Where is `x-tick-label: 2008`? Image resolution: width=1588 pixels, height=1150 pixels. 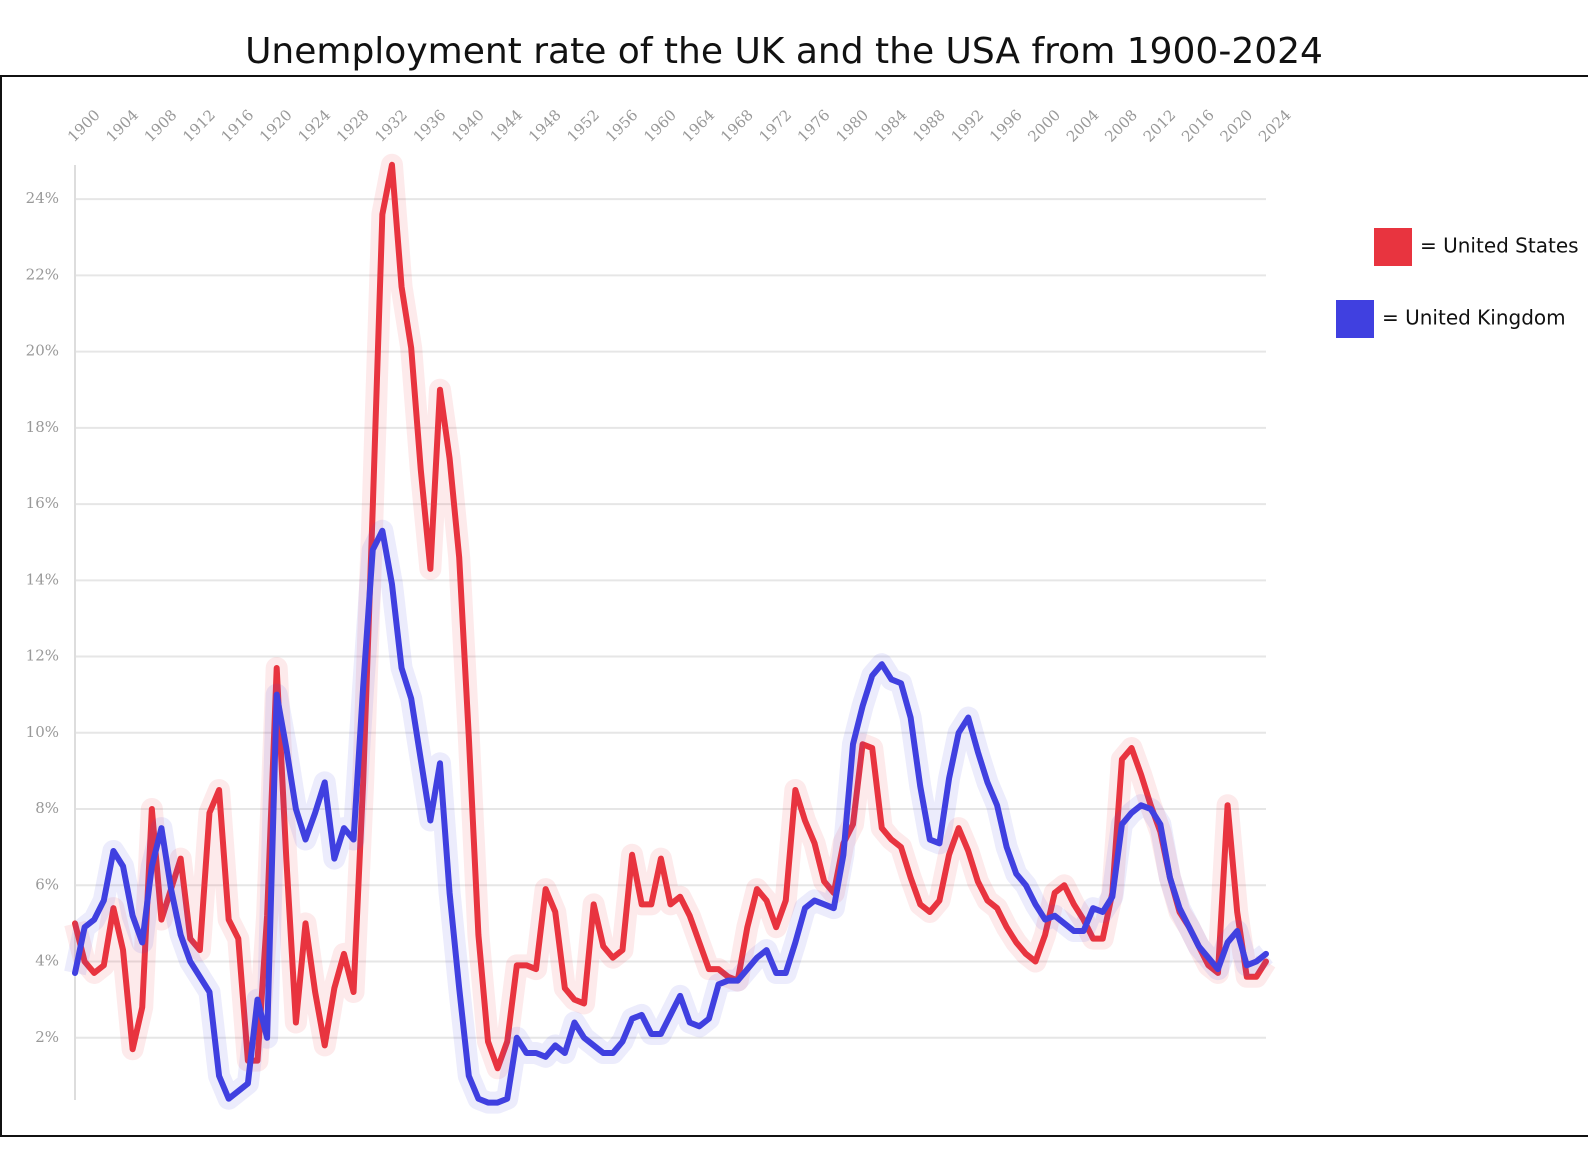
x-tick-label: 2008 is located at coordinates (1121, 126).